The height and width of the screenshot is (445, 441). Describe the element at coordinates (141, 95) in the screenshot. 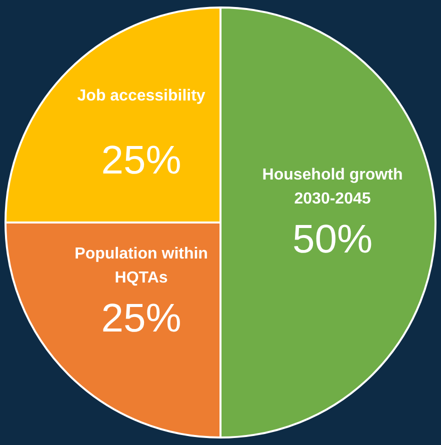

I see `slice-label: Job accessibility` at that location.